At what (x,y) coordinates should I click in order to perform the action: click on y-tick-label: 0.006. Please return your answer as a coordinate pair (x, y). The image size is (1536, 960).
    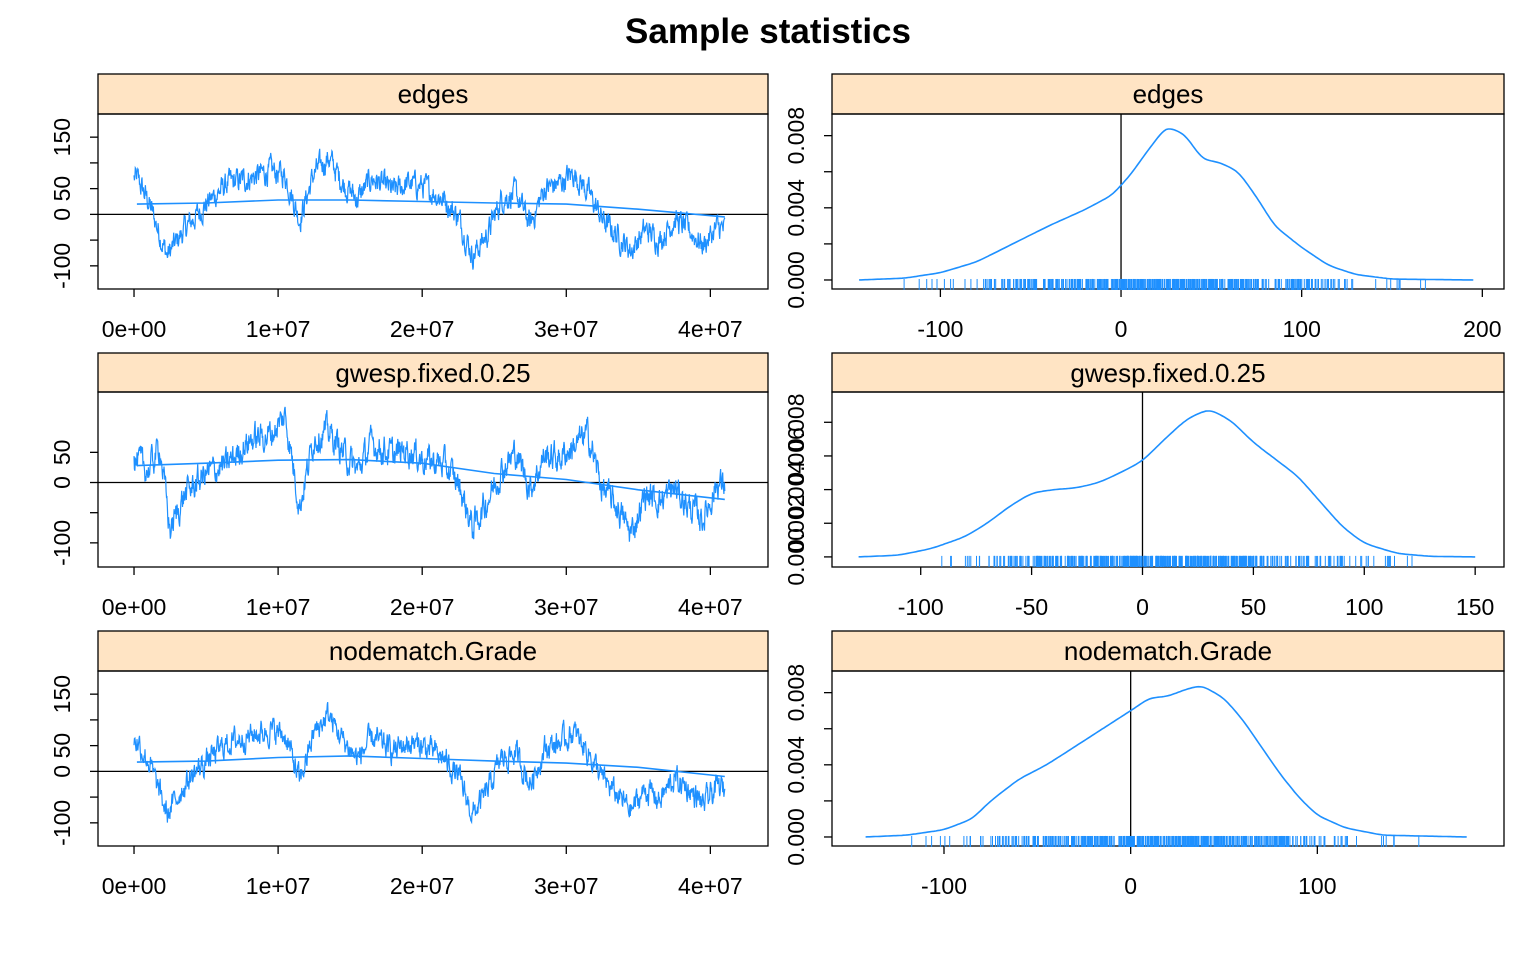
    Looking at the image, I should click on (796, 456).